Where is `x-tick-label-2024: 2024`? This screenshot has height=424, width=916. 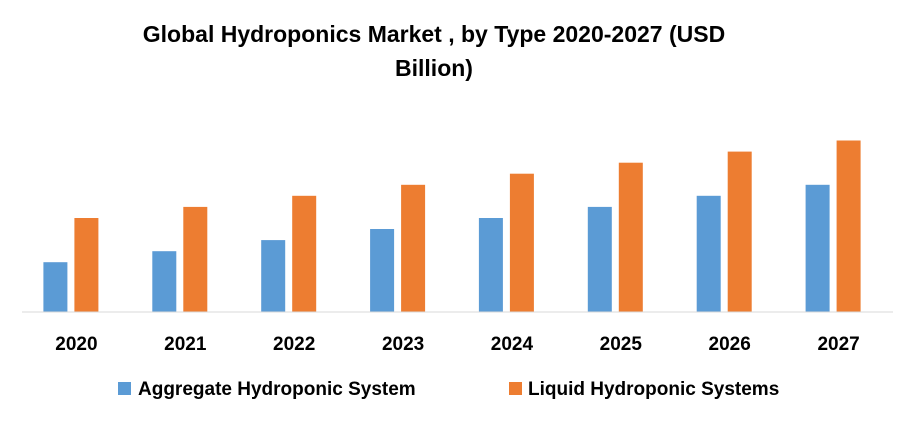 x-tick-label-2024: 2024 is located at coordinates (512, 344).